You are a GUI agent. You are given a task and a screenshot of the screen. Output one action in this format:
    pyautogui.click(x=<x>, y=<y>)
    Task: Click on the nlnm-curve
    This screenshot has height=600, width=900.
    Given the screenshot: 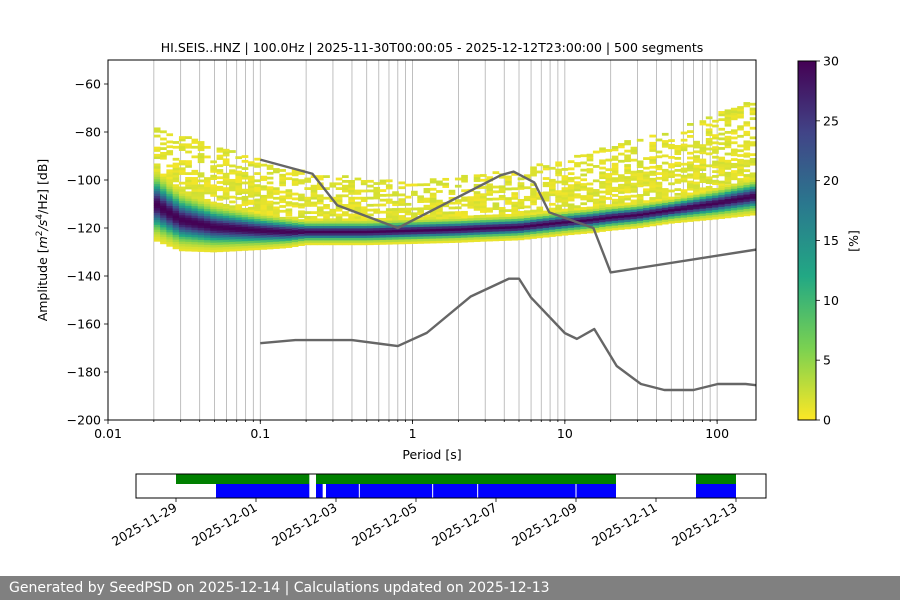 What is the action you would take?
    pyautogui.click(x=508, y=334)
    